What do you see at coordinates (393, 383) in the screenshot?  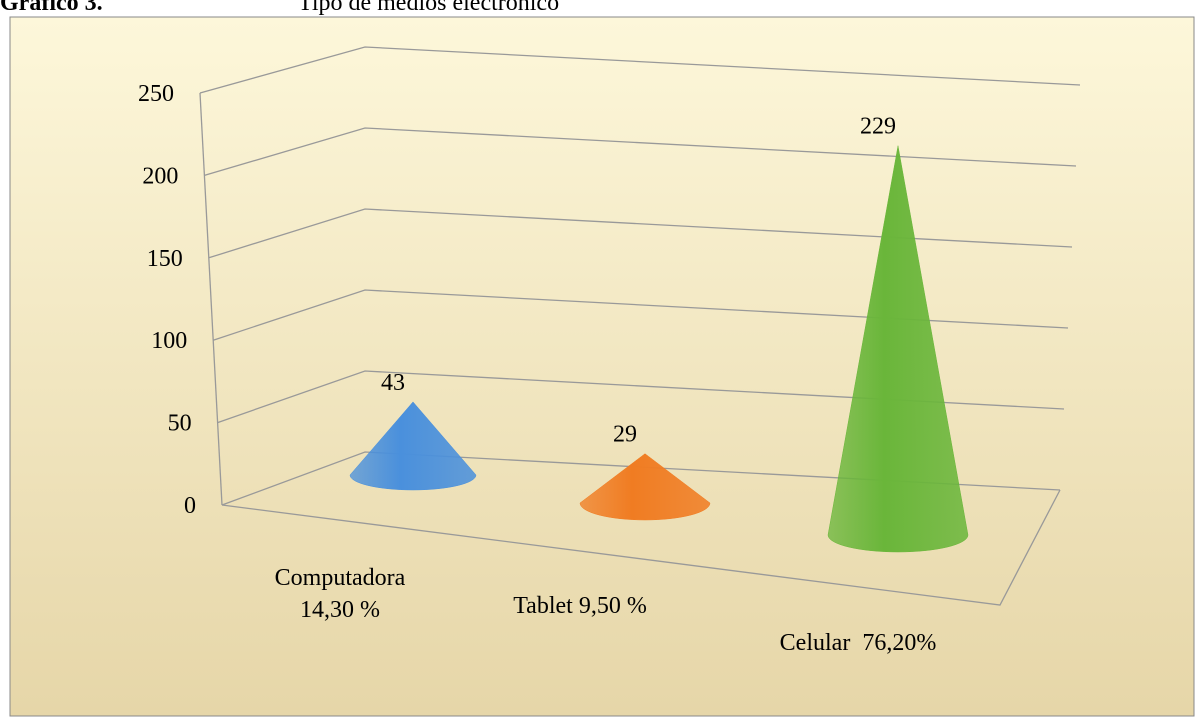 I see `data-label: 43` at bounding box center [393, 383].